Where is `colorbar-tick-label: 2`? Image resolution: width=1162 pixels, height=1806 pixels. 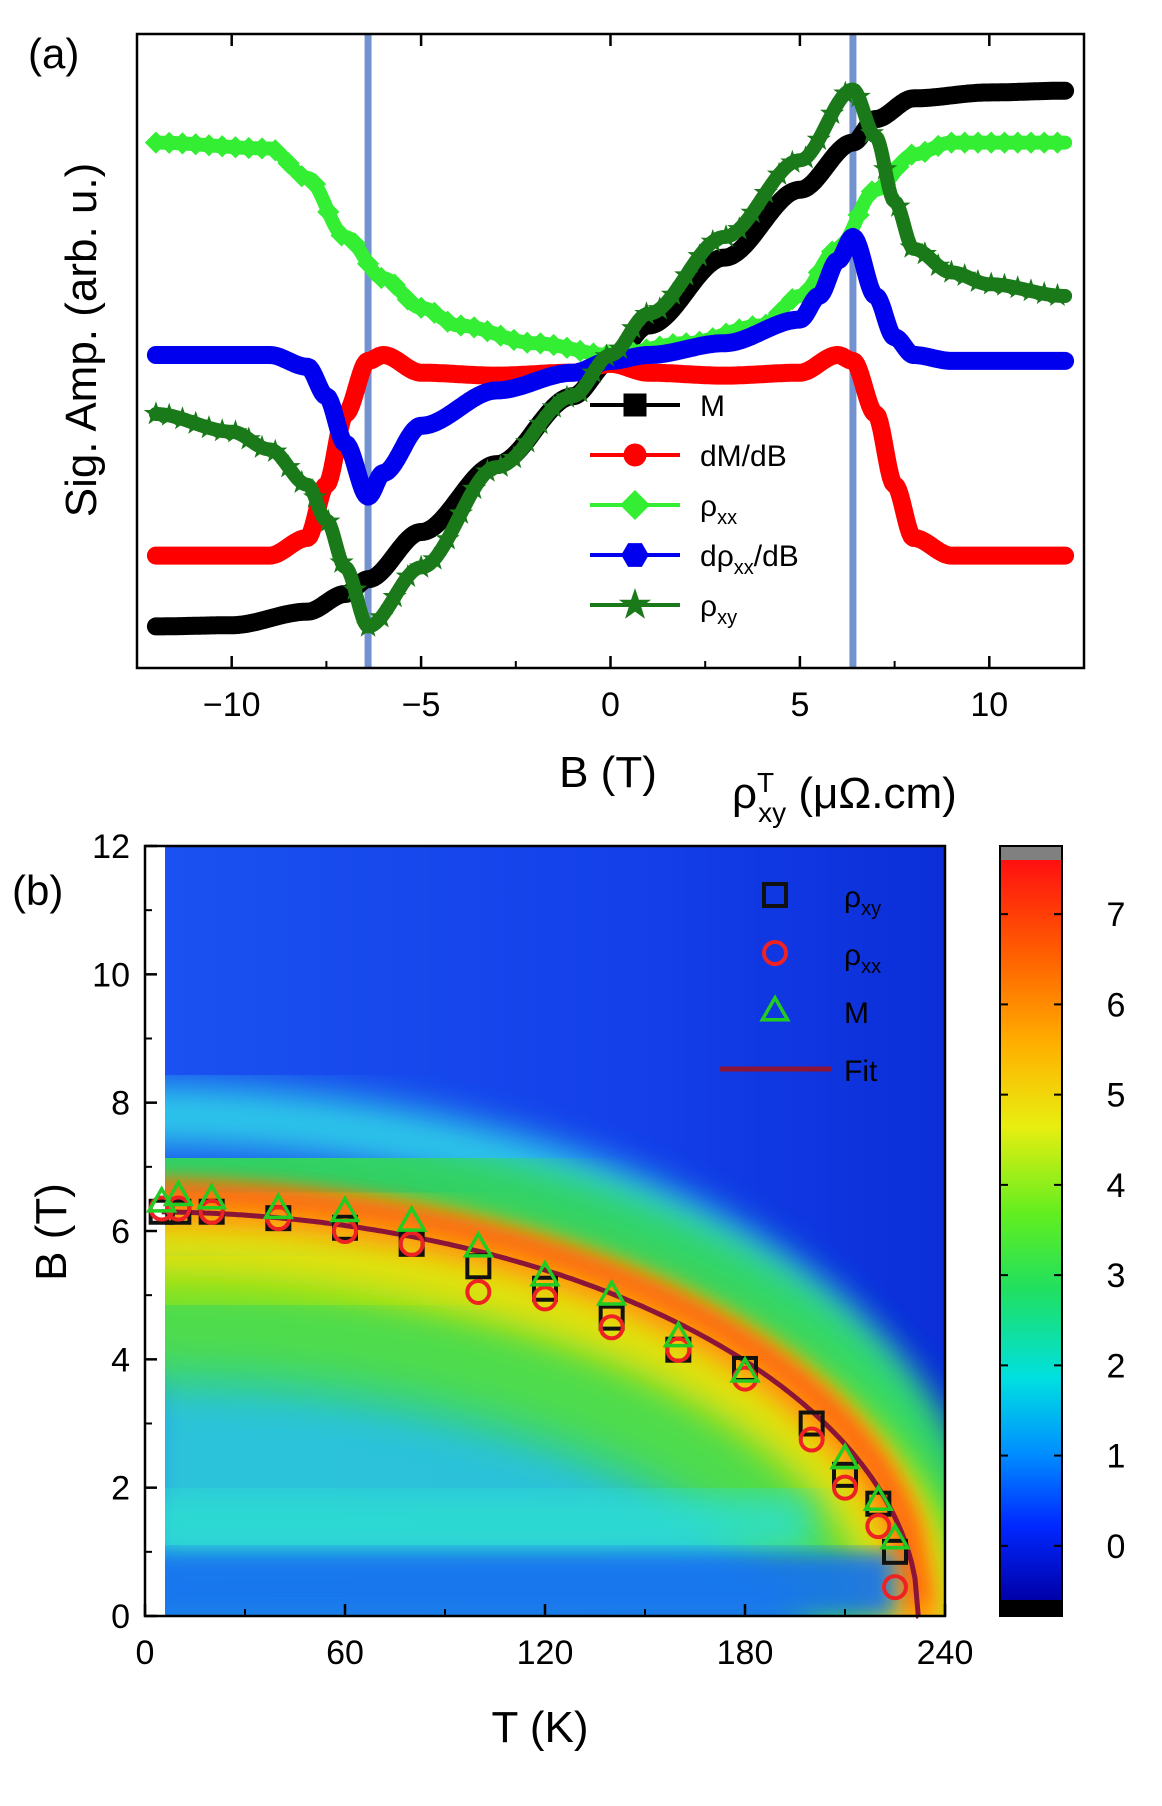 colorbar-tick-label: 2 is located at coordinates (1116, 1366).